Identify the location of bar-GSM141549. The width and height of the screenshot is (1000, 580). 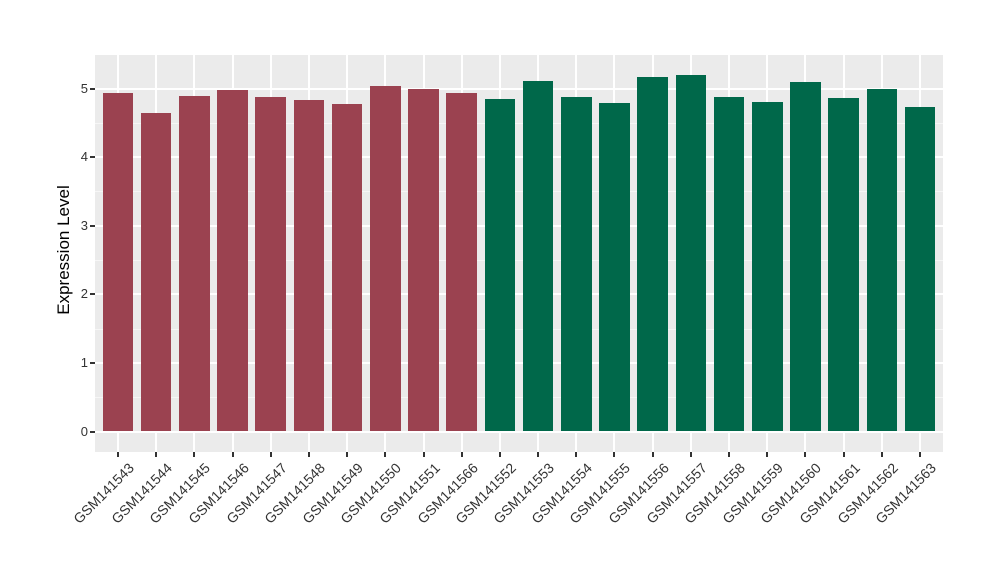
(347, 268).